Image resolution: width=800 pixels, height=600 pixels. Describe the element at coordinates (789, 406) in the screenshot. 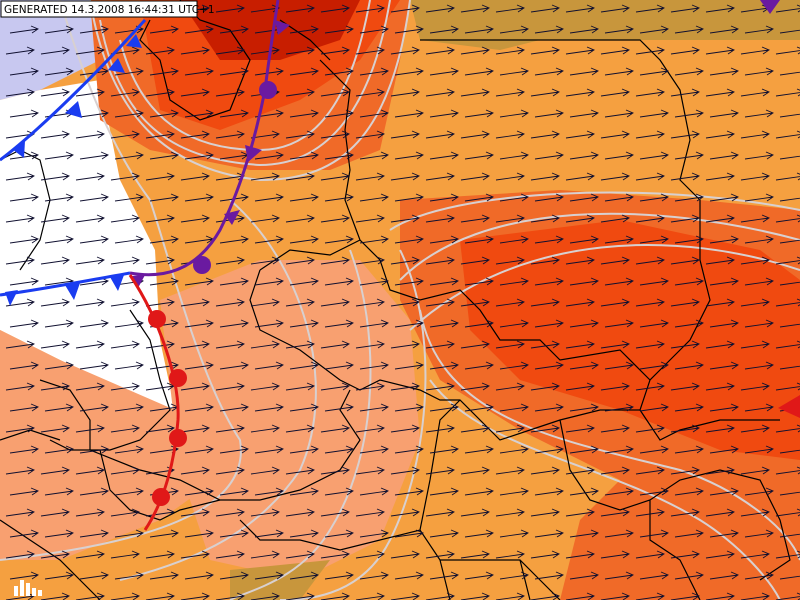

I see `warm-front-teeth` at that location.